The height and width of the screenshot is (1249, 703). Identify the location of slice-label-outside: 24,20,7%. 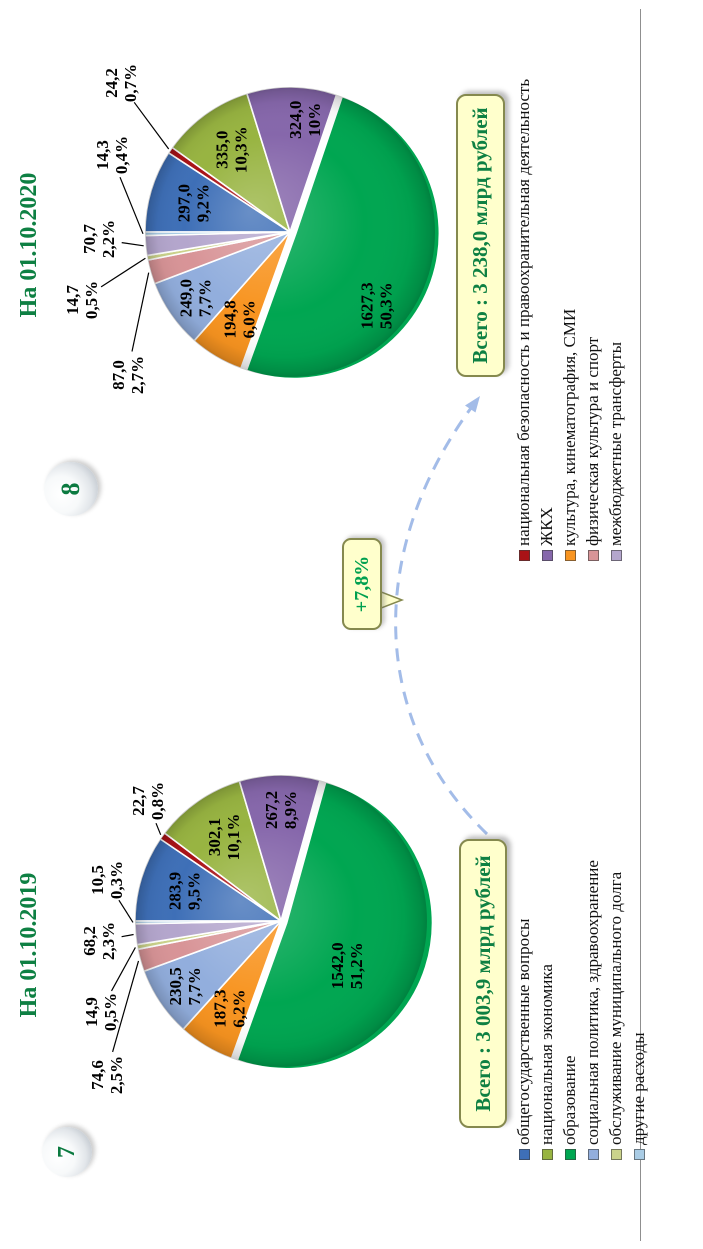
(121, 83).